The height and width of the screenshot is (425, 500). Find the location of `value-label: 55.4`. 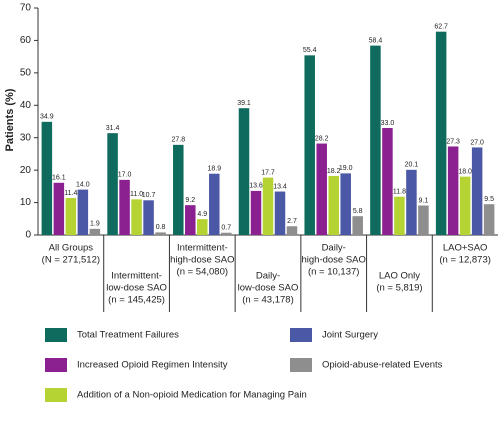

value-label: 55.4 is located at coordinates (310, 50).